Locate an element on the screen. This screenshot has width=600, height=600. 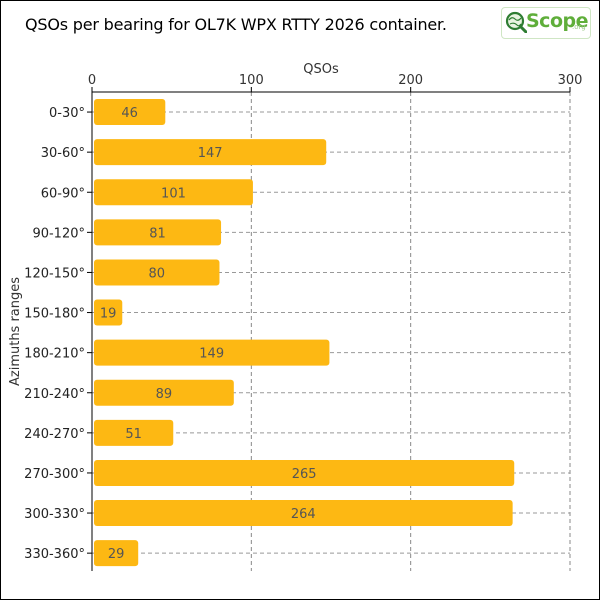
category-label: 180-210° is located at coordinates (54, 354).